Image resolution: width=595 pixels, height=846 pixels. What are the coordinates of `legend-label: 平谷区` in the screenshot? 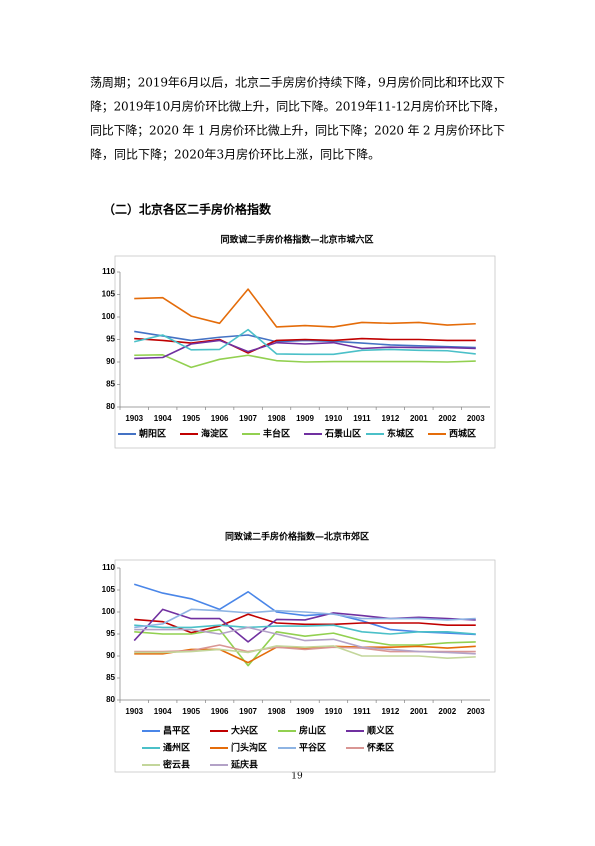 It's located at (312, 748).